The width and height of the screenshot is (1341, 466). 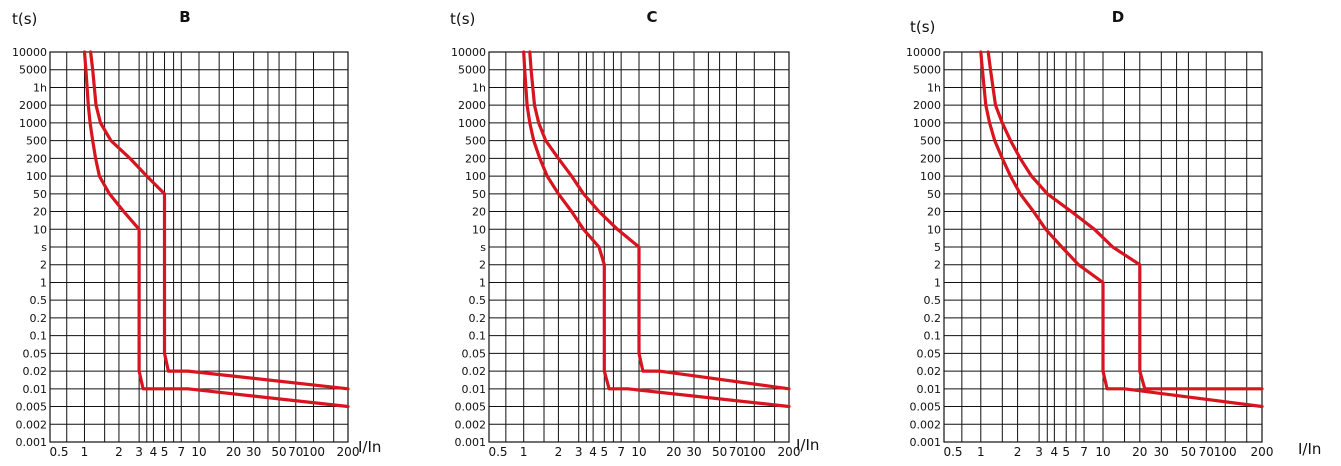 I want to click on chart-title: D, so click(x=1118, y=17).